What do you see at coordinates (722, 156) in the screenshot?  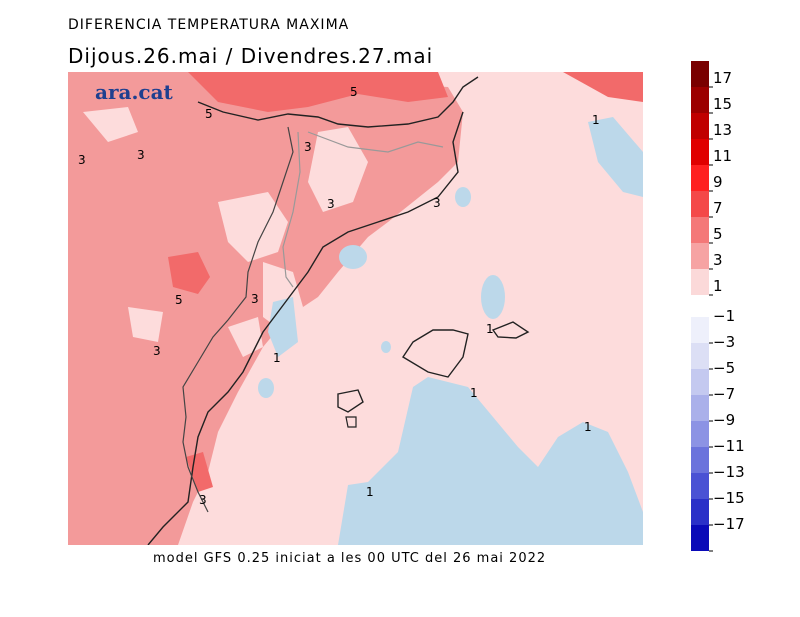 I see `legend-label: 11` at bounding box center [722, 156].